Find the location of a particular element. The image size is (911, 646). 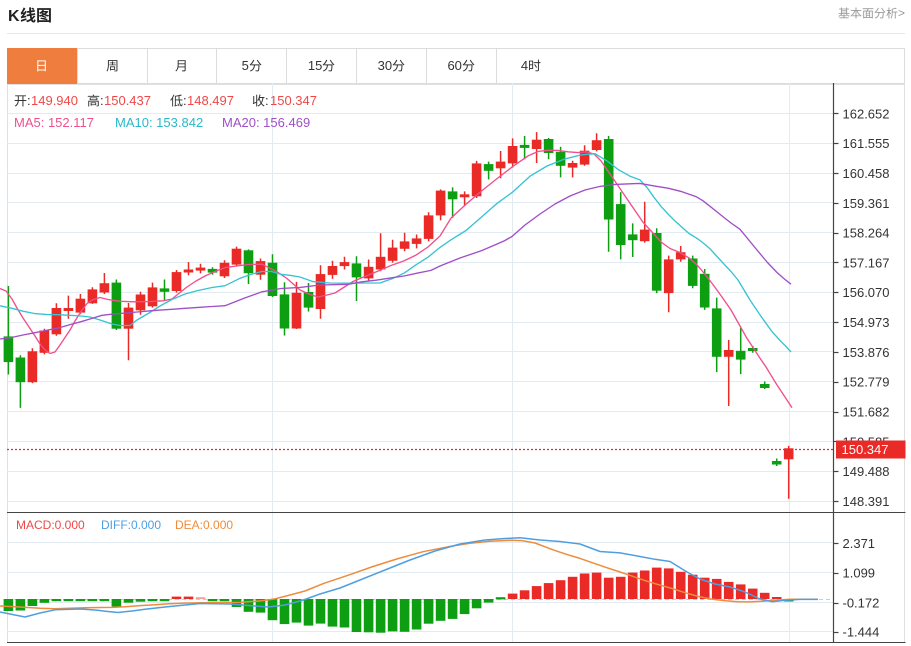

svg-text: 149.488 is located at coordinates (866, 471).